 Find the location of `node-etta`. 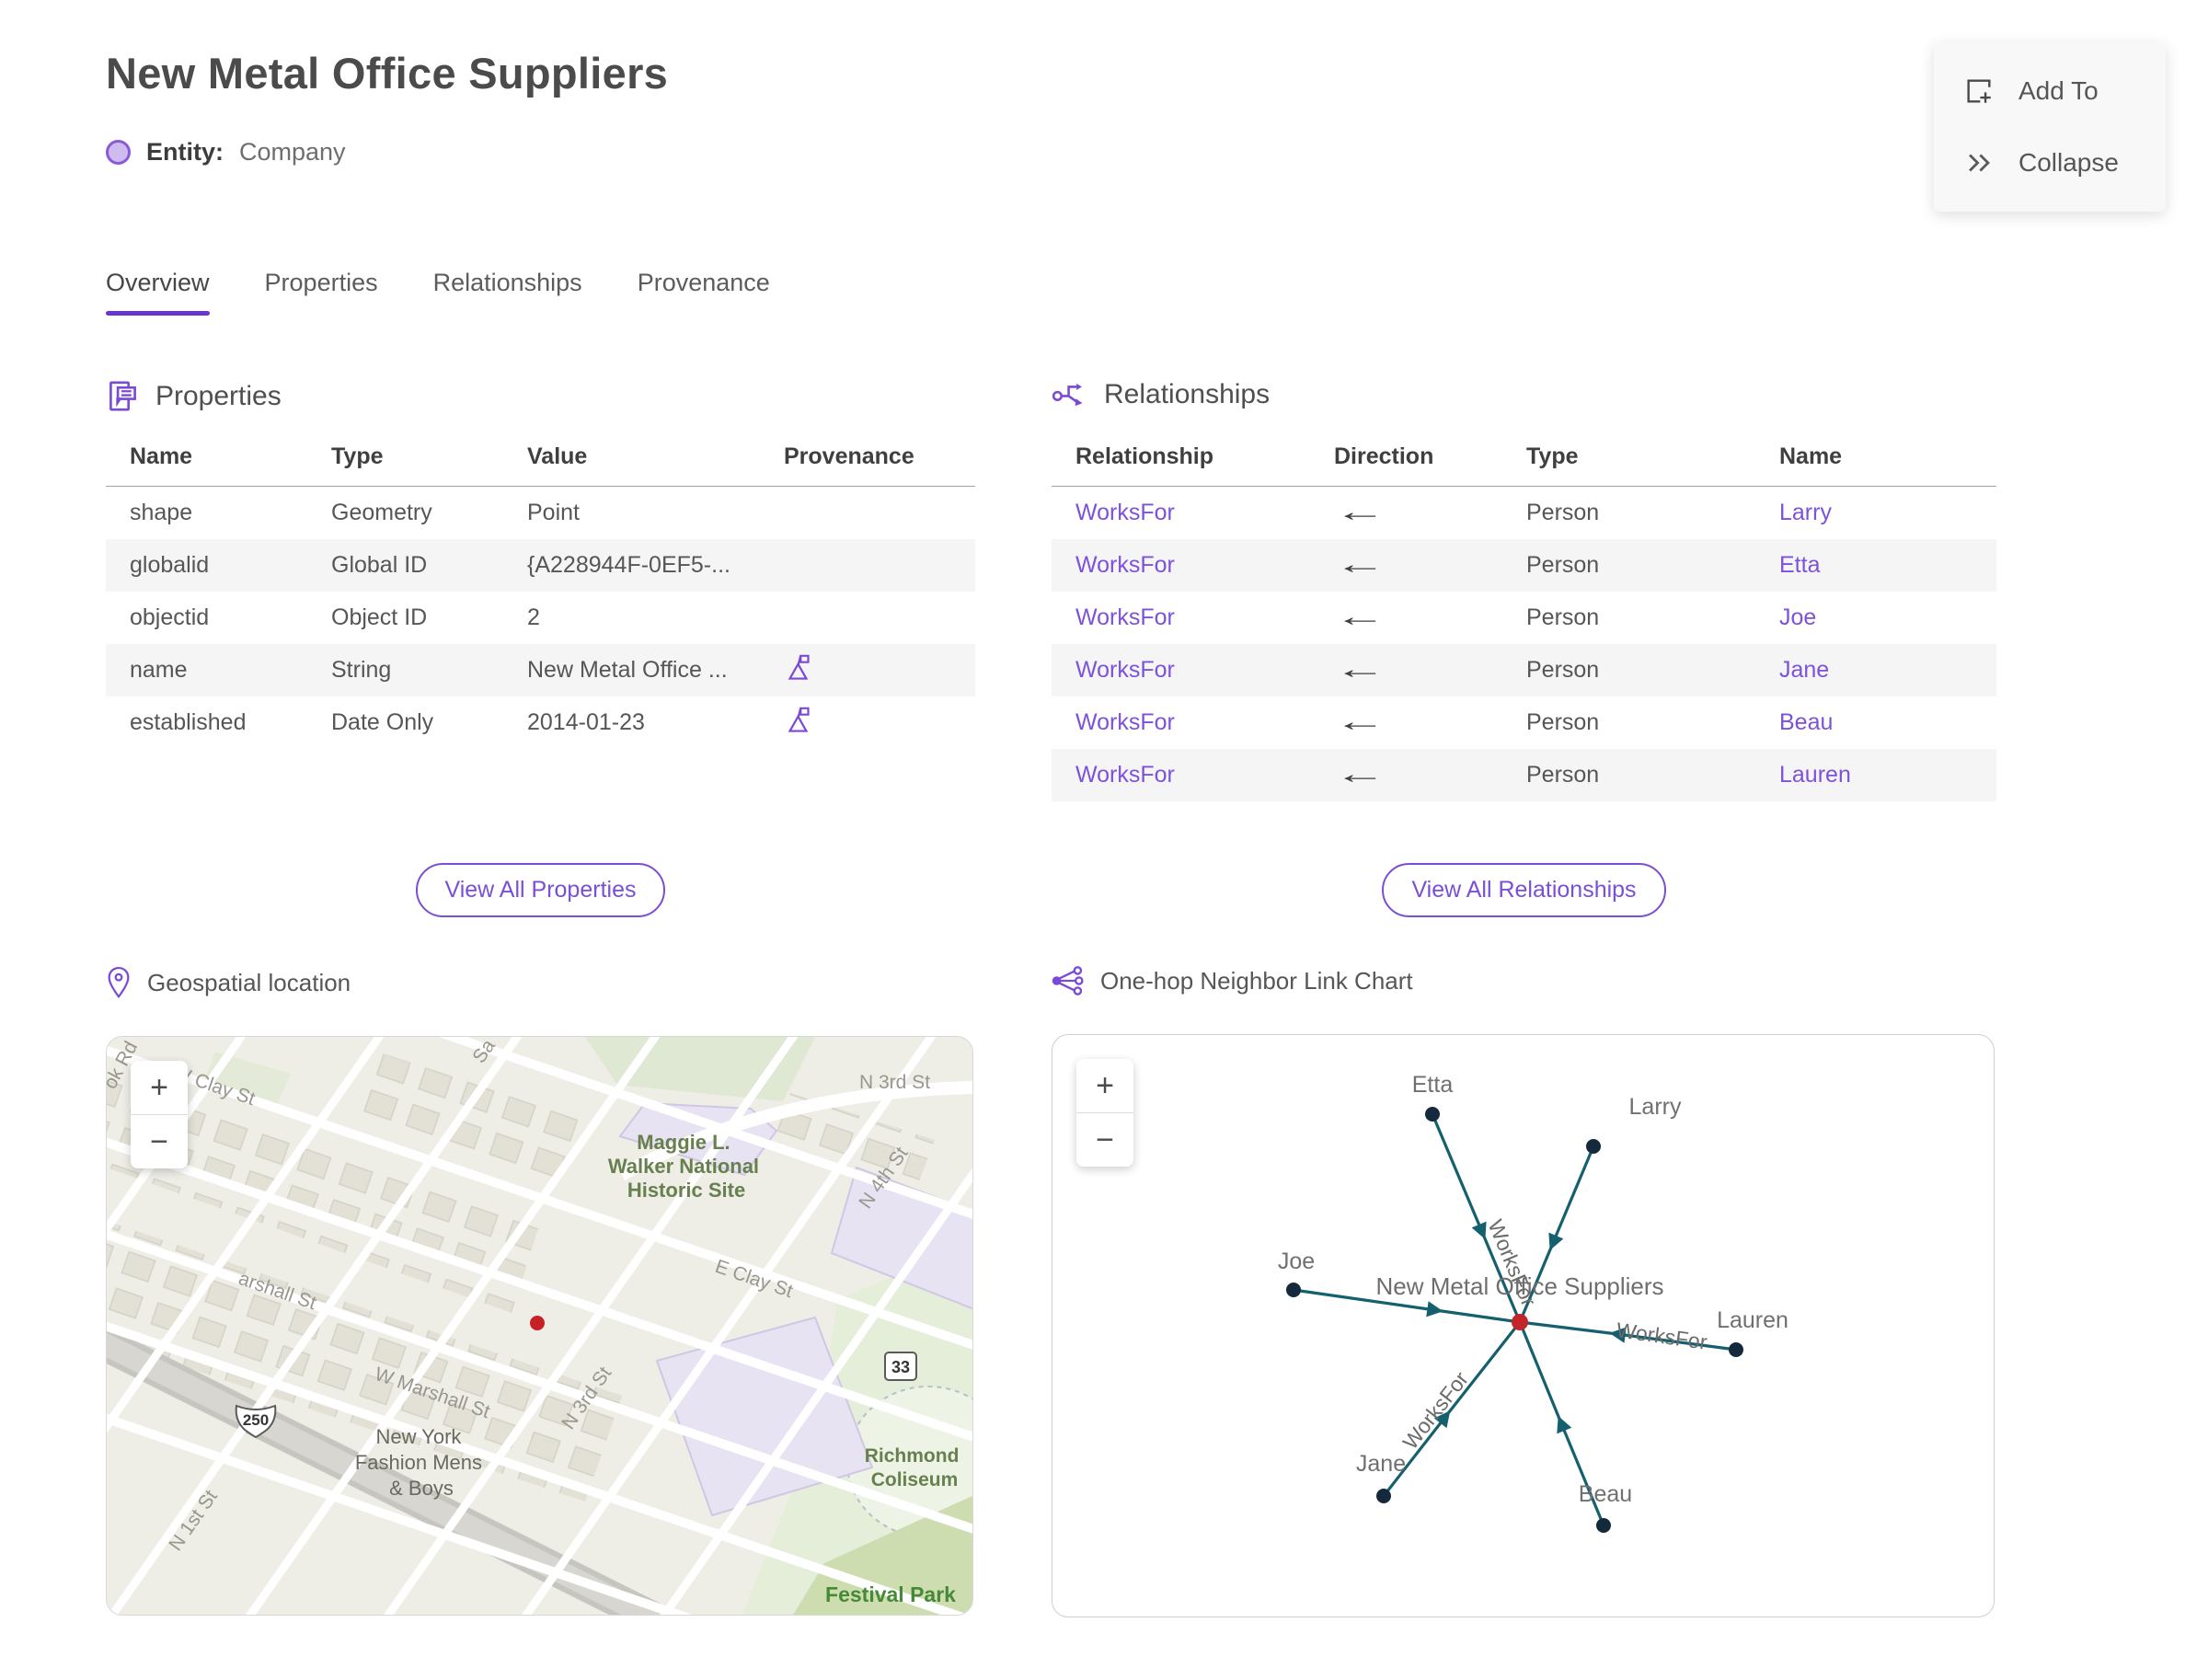

node-etta is located at coordinates (1432, 1114).